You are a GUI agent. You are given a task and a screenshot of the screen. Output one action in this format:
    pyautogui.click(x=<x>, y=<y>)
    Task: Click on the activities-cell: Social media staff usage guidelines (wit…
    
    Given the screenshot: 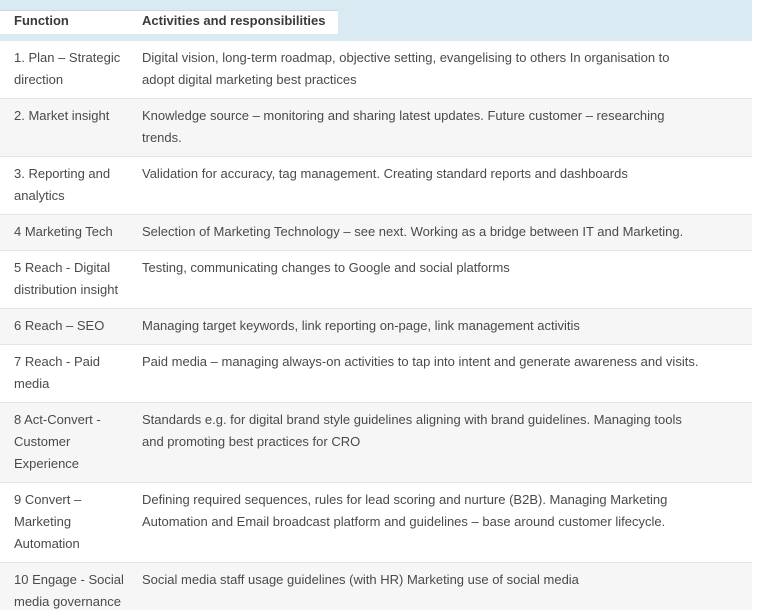 What is the action you would take?
    pyautogui.click(x=360, y=579)
    